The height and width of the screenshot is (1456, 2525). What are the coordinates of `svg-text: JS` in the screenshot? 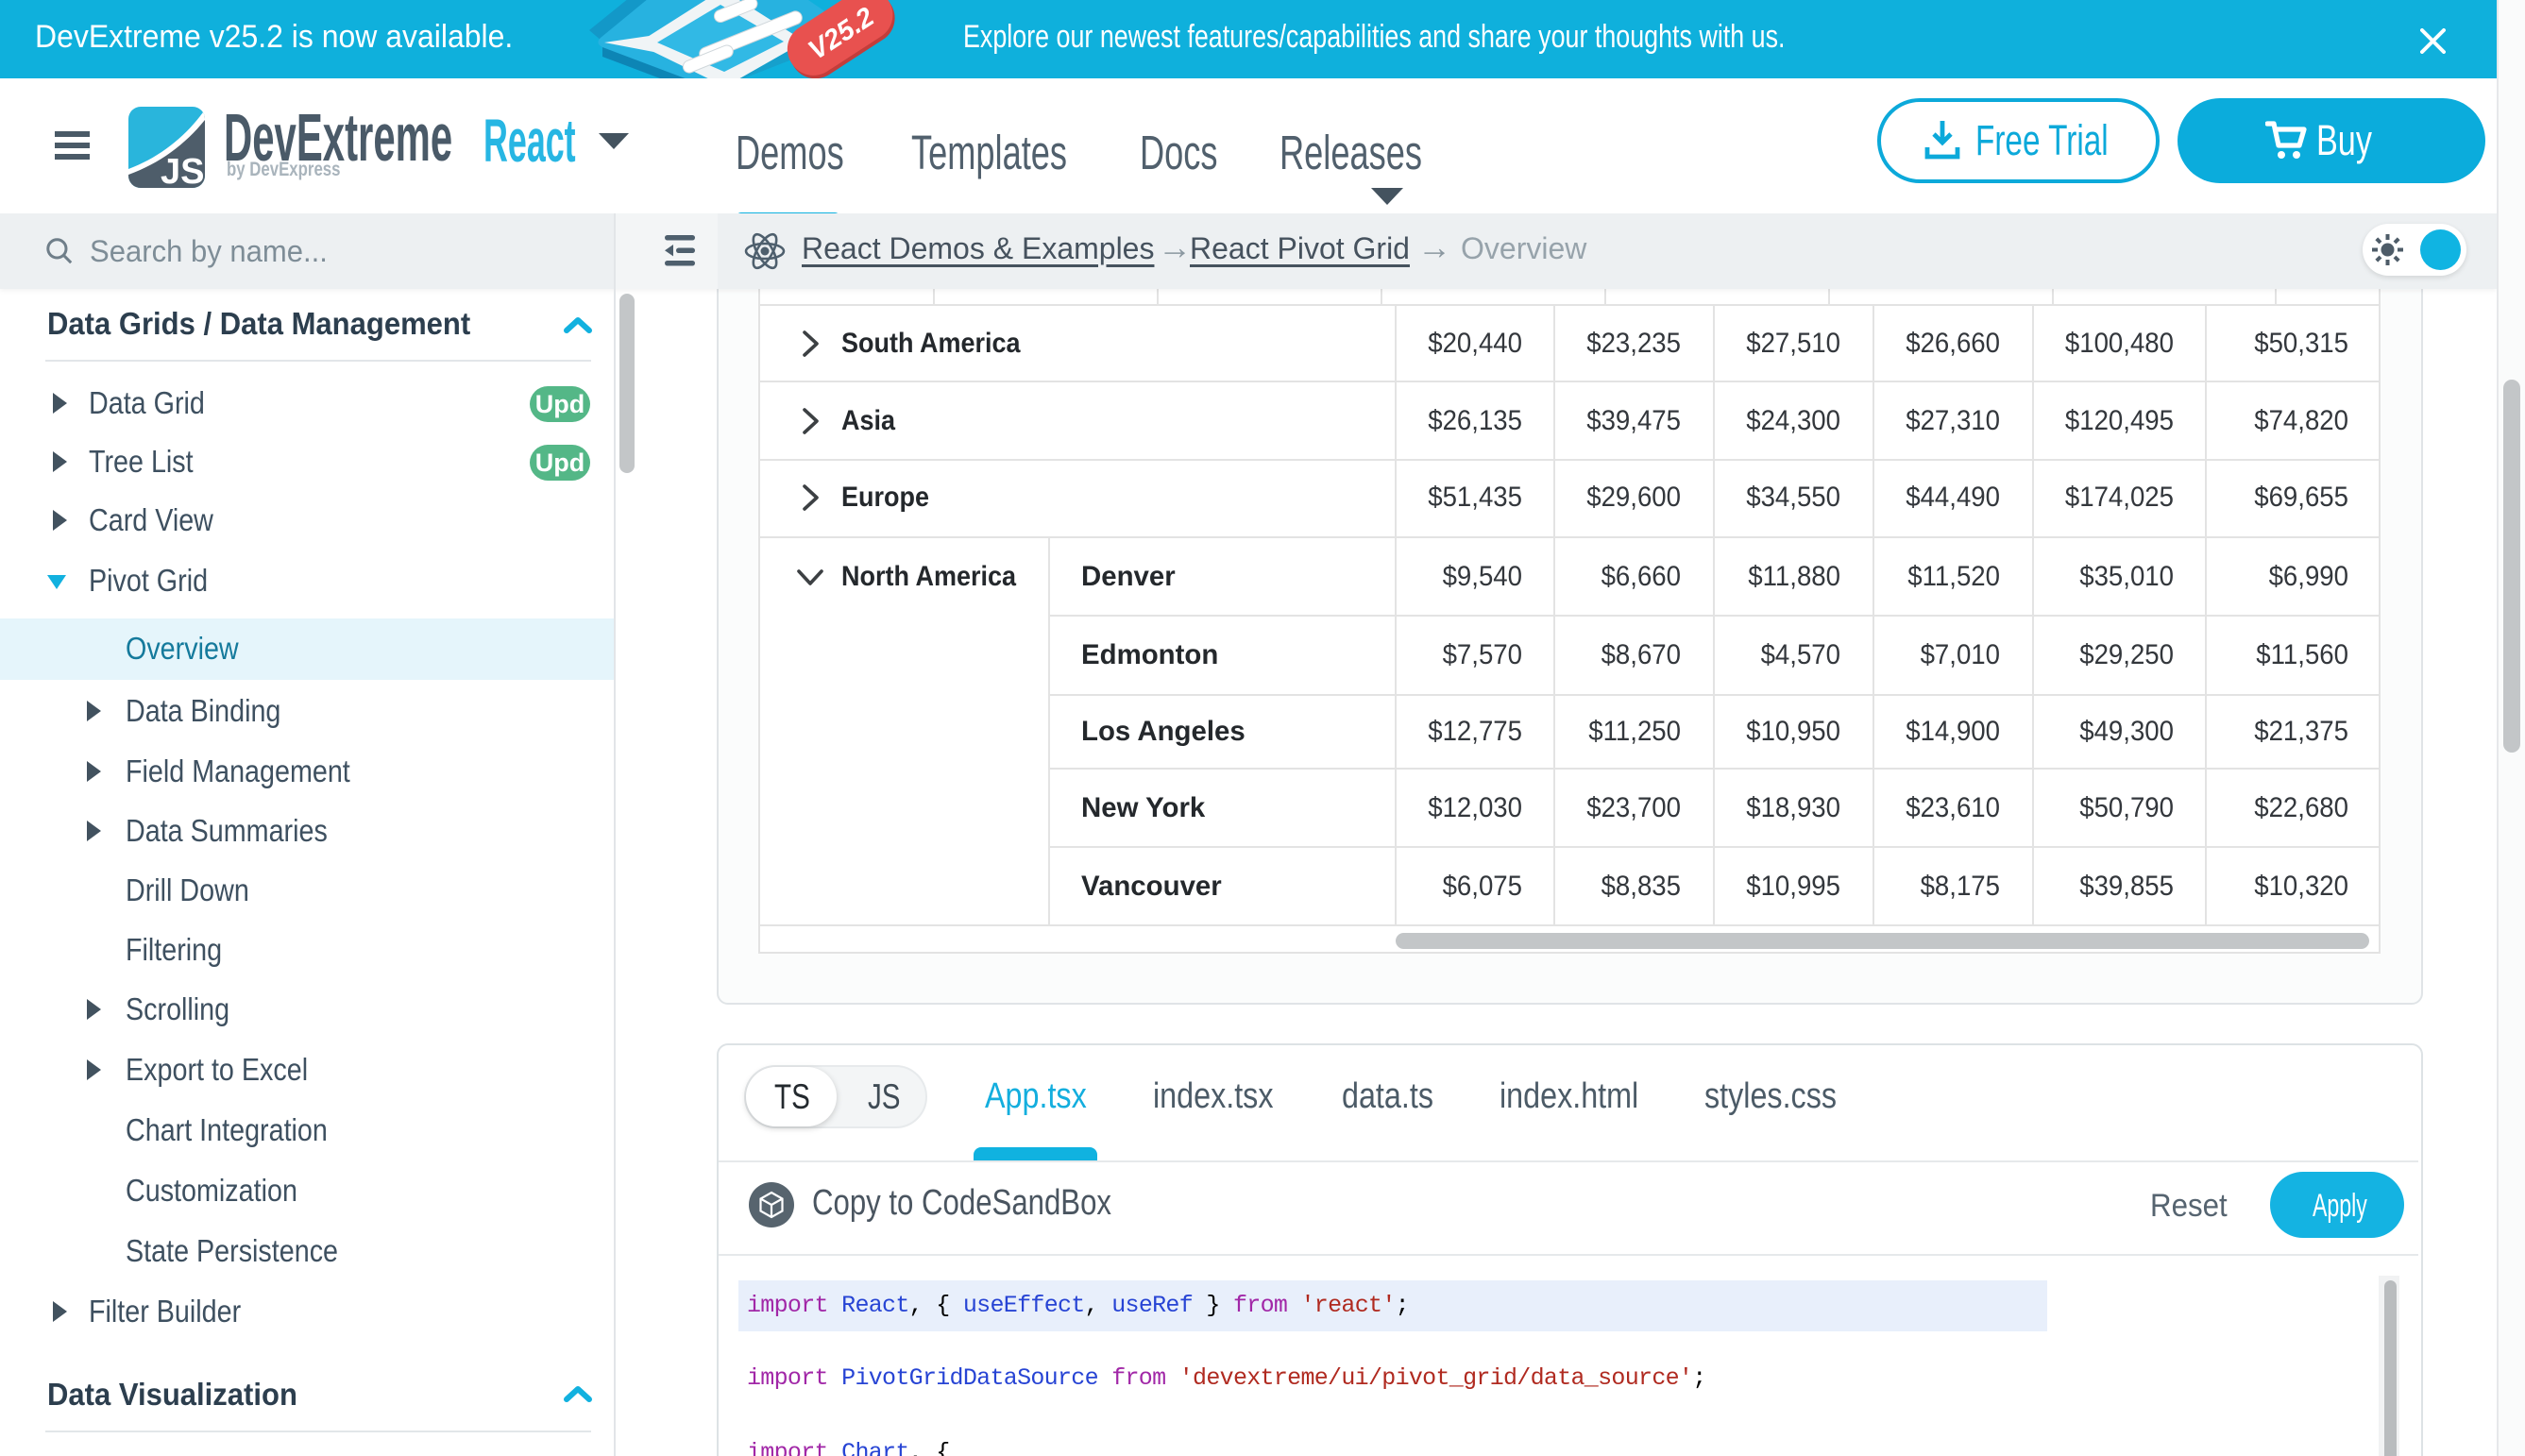 It's located at (183, 170).